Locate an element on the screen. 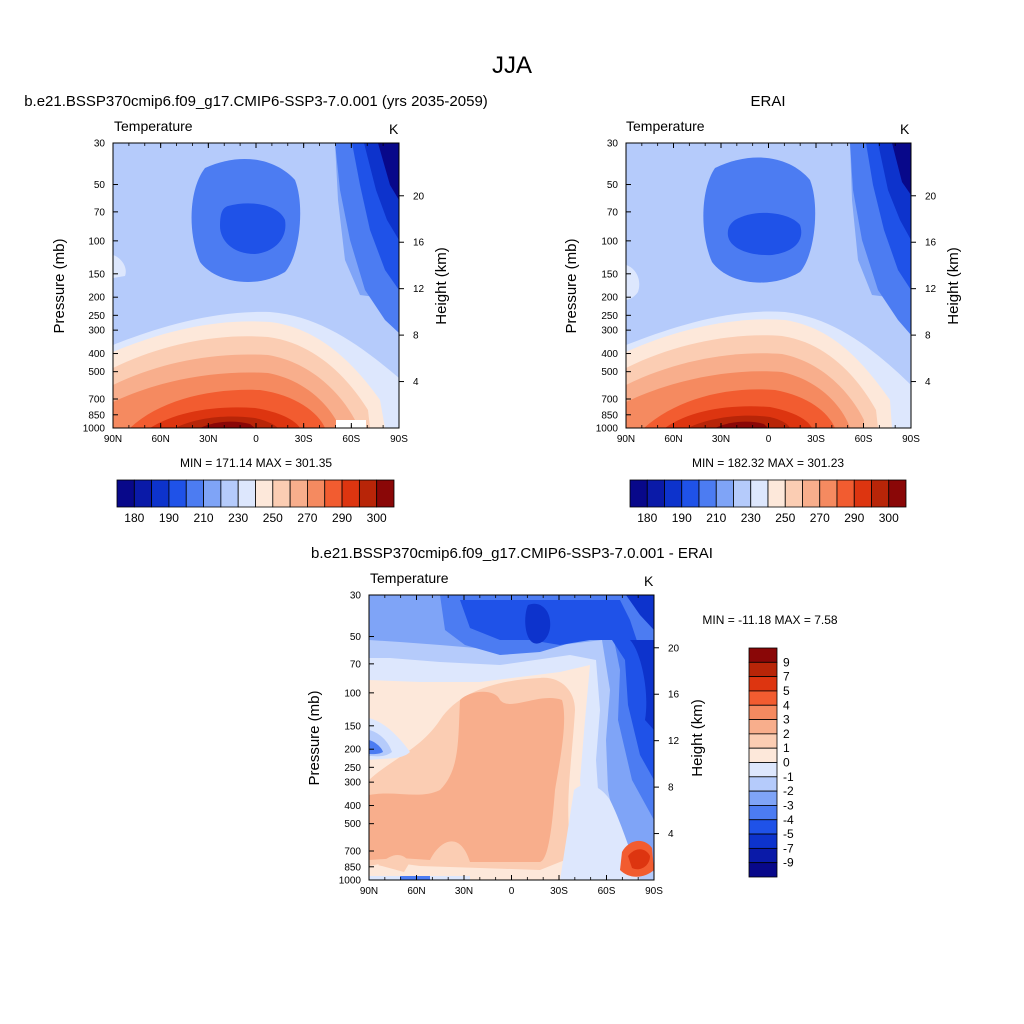 Image resolution: width=1024 pixels, height=1024 pixels. band-m5-top is located at coordinates (557, 690).